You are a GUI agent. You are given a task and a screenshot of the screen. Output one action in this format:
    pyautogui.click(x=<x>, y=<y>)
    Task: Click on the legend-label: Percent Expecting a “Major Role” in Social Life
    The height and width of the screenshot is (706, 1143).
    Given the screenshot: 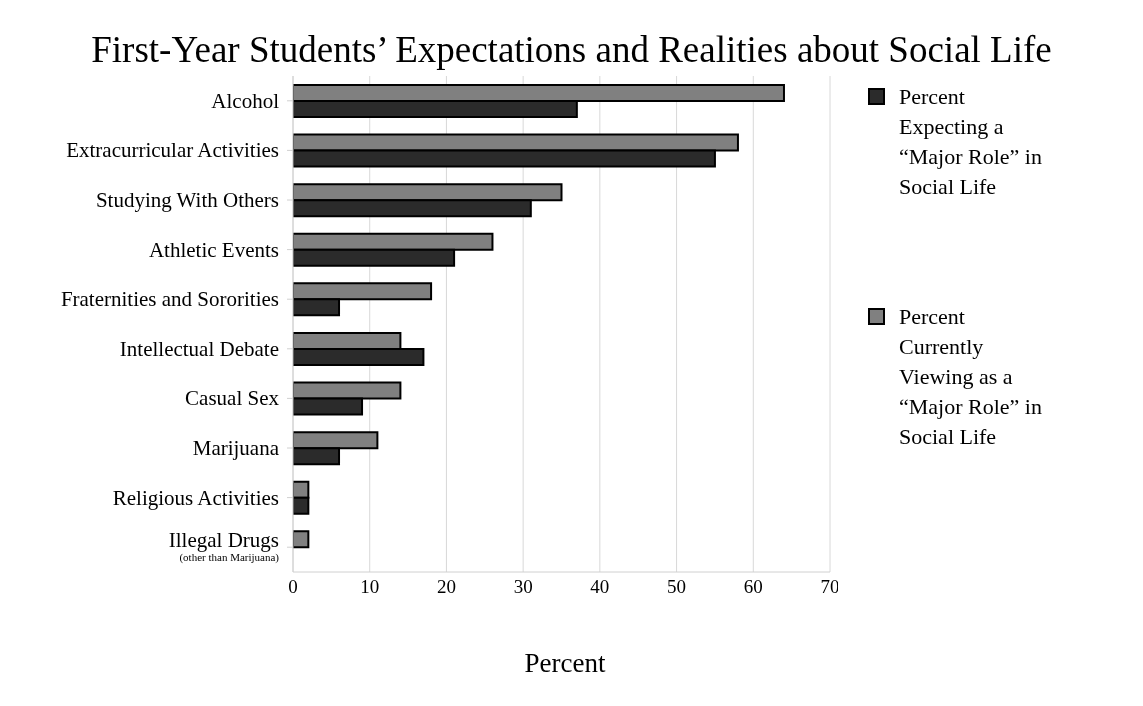 What is the action you would take?
    pyautogui.click(x=971, y=142)
    